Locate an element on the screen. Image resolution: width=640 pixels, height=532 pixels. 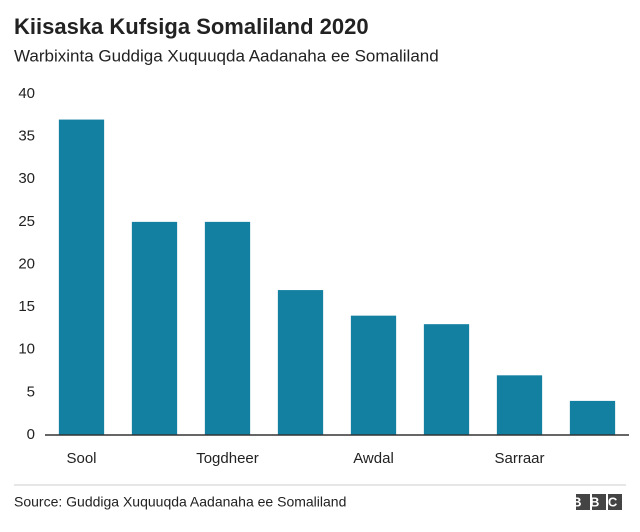
y-tick-label: 5 is located at coordinates (31, 391).